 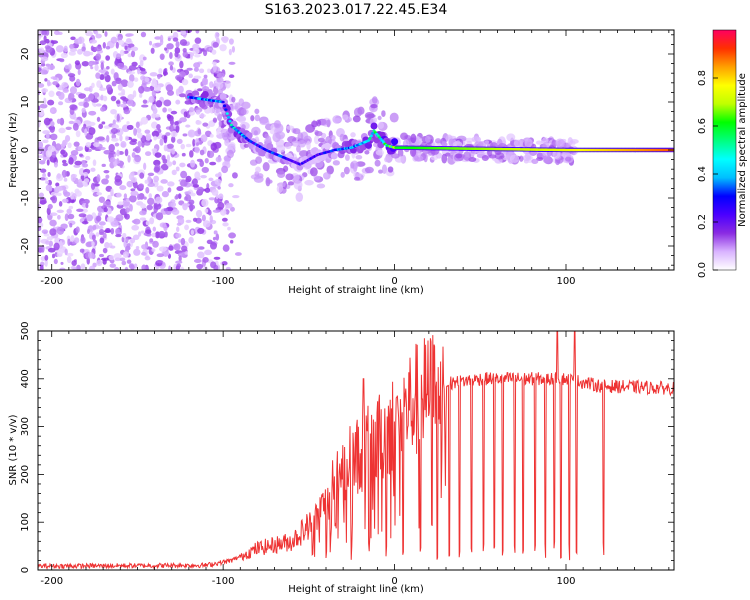 I want to click on snr-ylabel: SNR (10 * v/v), so click(x=13, y=449).